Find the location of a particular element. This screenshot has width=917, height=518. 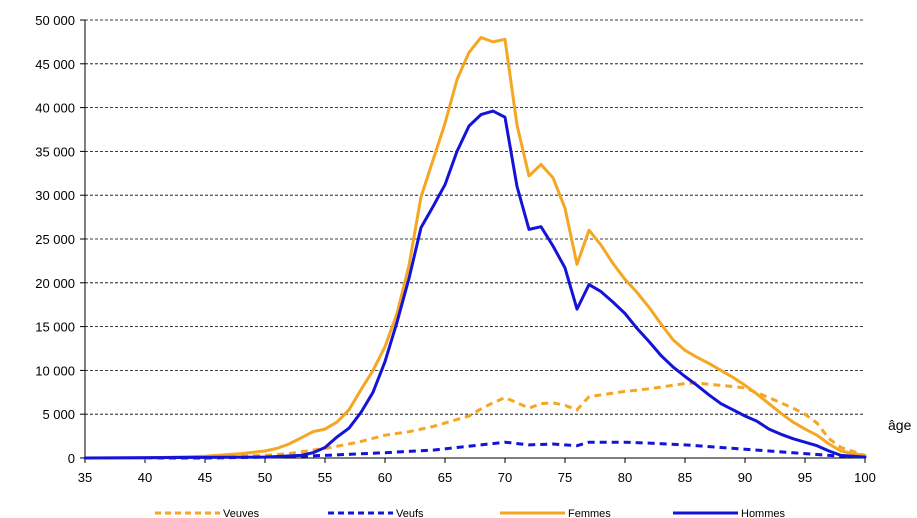

x-tick-label: 50 is located at coordinates (265, 477).